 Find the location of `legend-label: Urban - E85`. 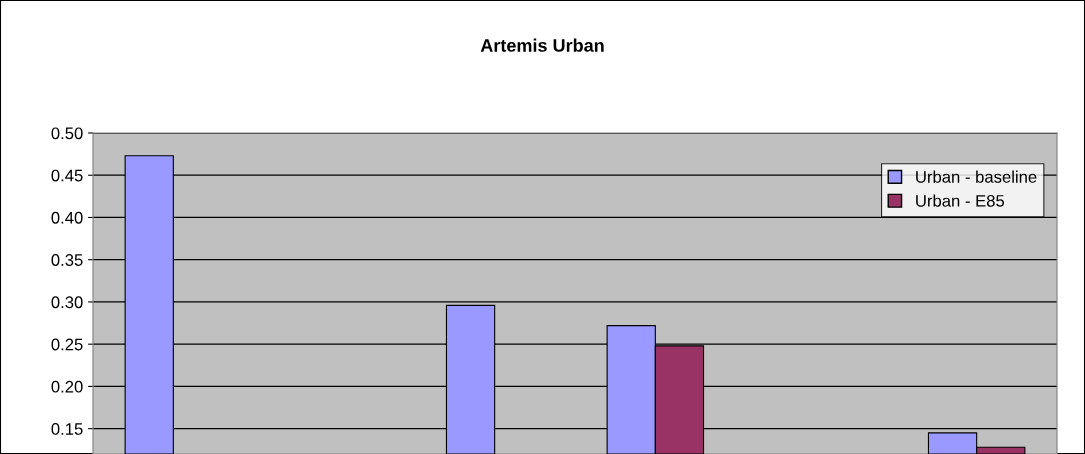

legend-label: Urban - E85 is located at coordinates (960, 200).